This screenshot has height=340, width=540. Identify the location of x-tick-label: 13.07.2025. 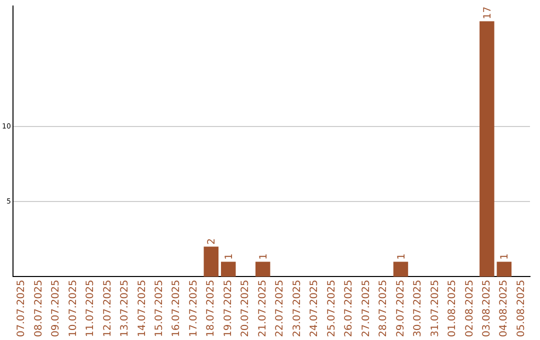
(125, 309).